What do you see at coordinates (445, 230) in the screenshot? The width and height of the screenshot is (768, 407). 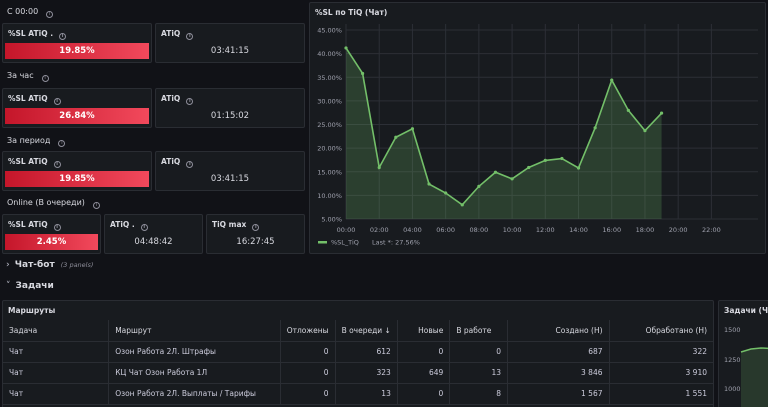 I see `x-tick-label: 06:00` at bounding box center [445, 230].